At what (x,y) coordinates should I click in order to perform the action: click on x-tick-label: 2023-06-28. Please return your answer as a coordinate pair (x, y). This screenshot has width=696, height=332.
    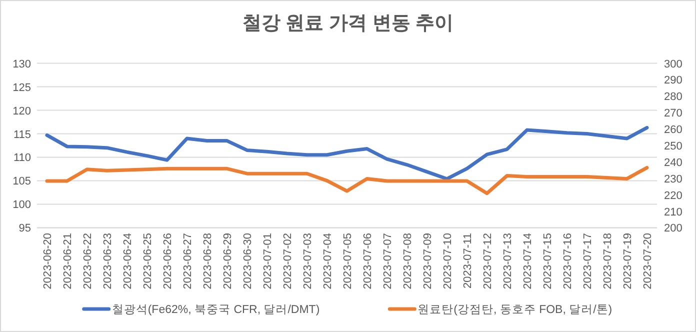
    Looking at the image, I should click on (208, 261).